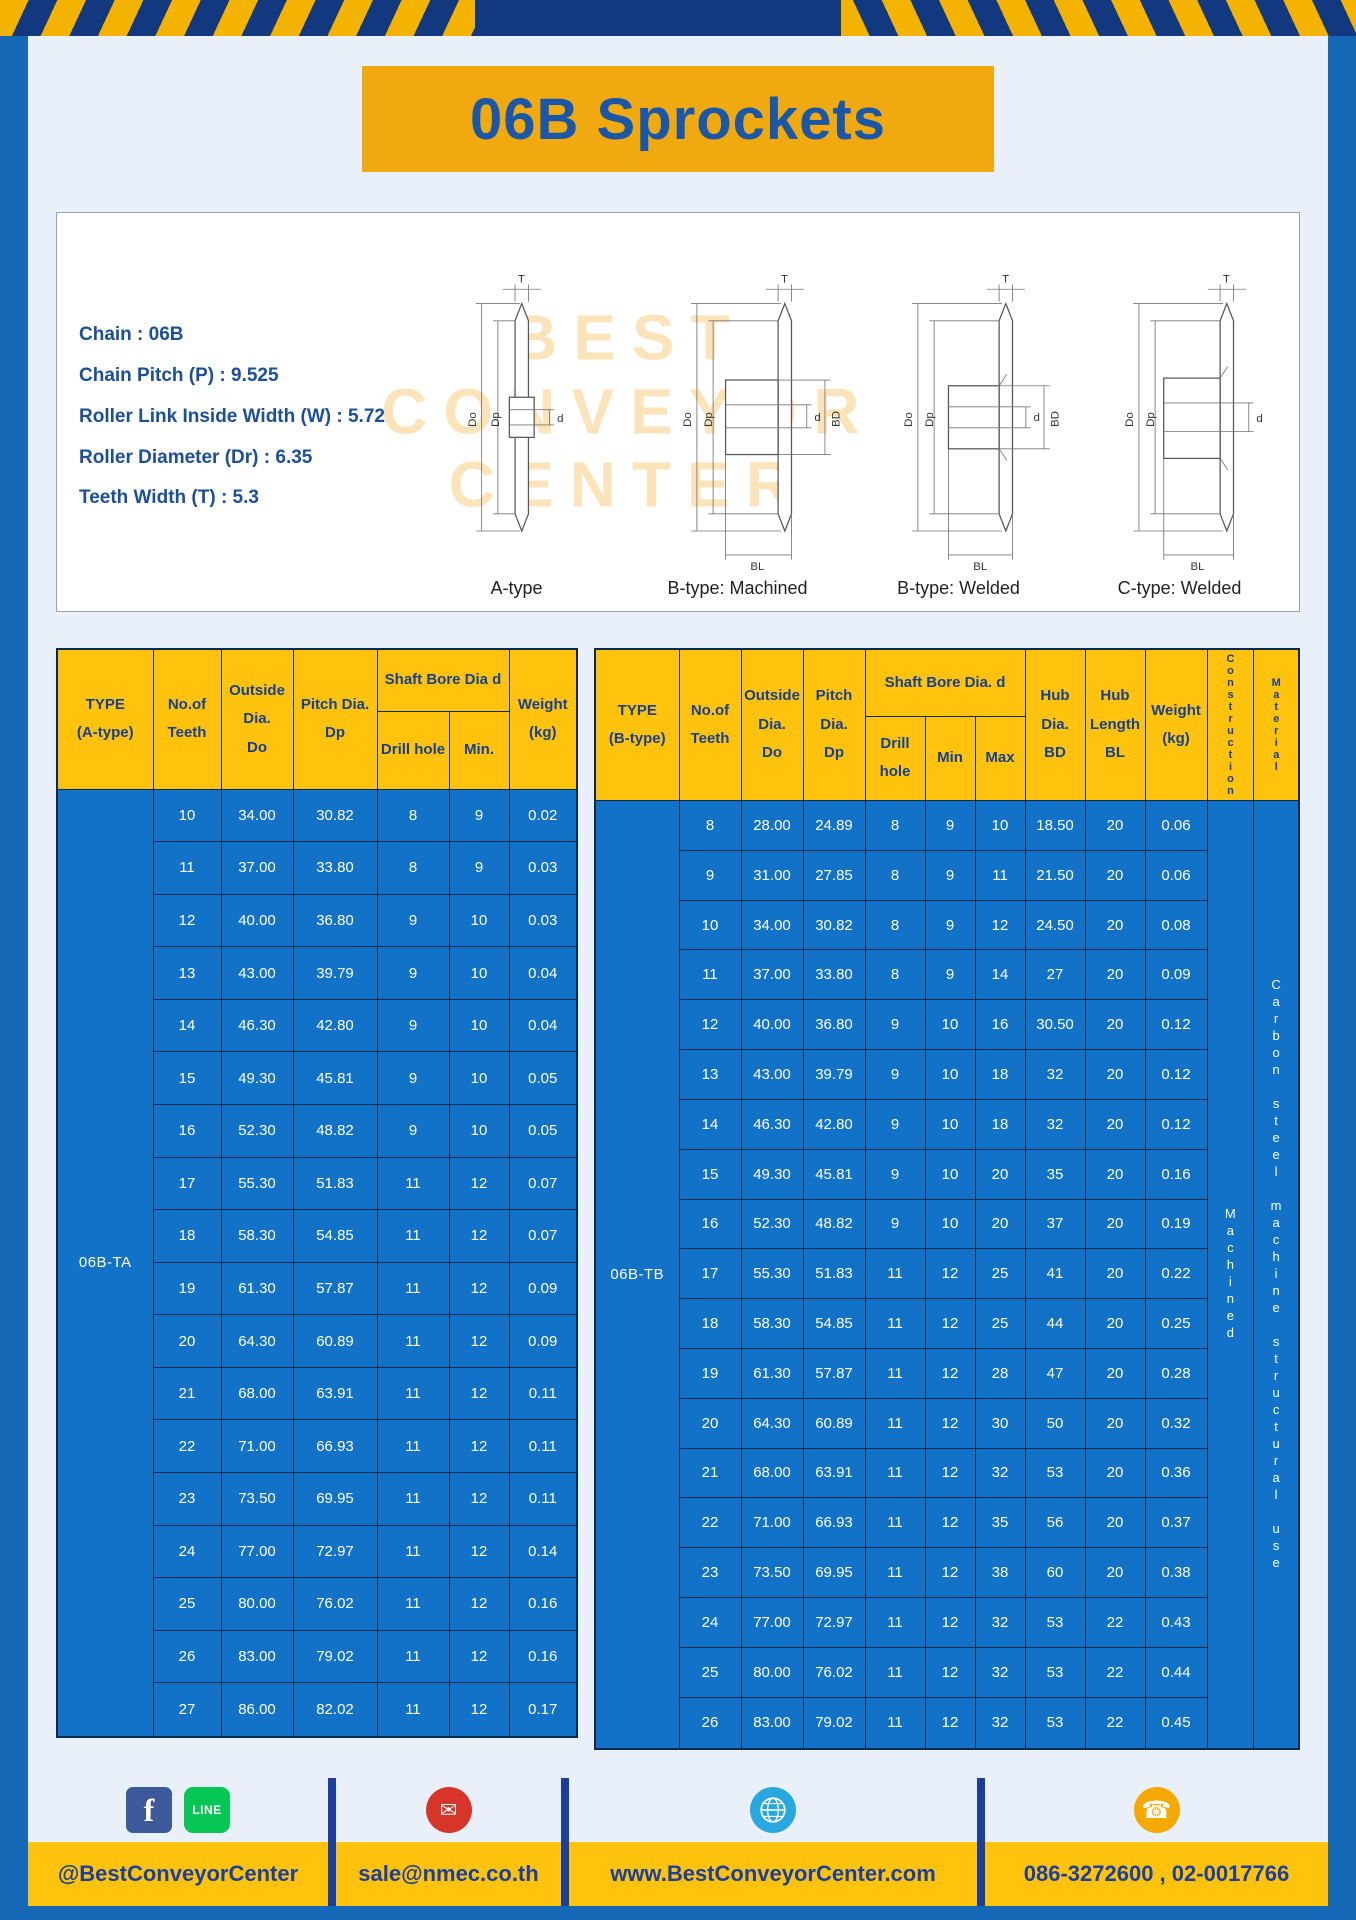 Image resolution: width=1356 pixels, height=1920 pixels. What do you see at coordinates (187, 719) in the screenshot?
I see `col-header-teeth: No.of Teeth` at bounding box center [187, 719].